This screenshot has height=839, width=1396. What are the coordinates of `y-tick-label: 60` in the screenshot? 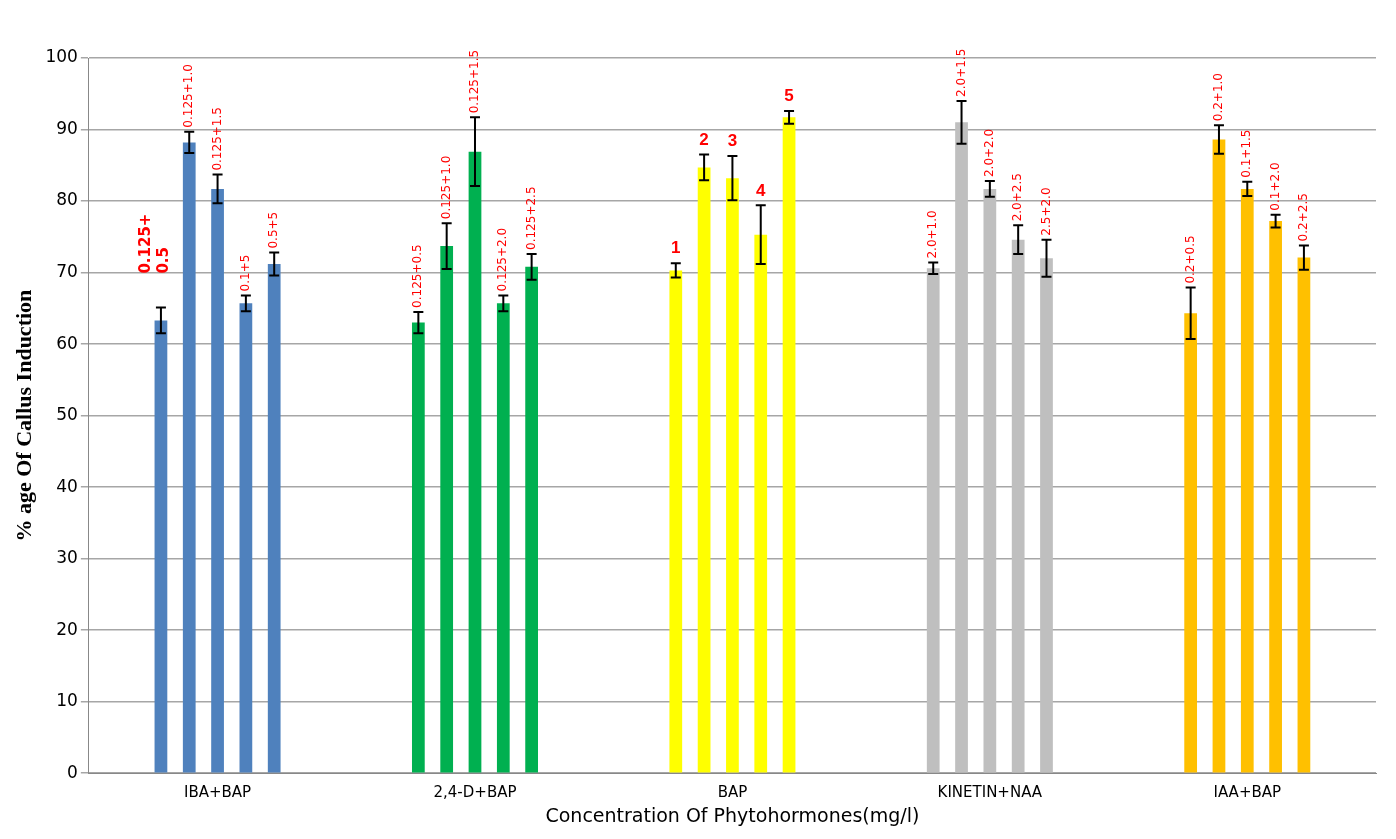 It's located at (67, 342).